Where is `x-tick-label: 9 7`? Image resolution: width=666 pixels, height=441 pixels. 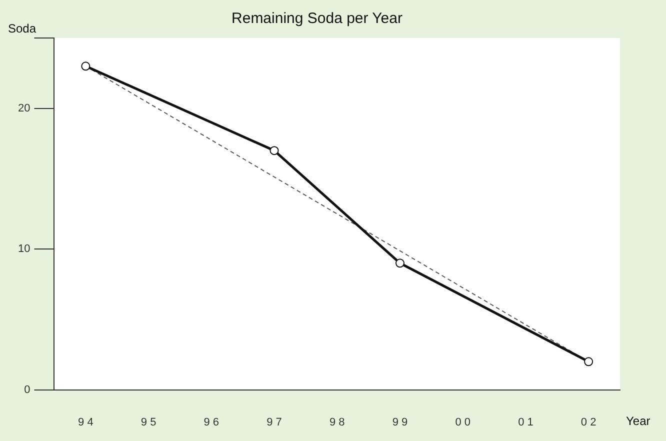 x-tick-label: 9 7 is located at coordinates (274, 422).